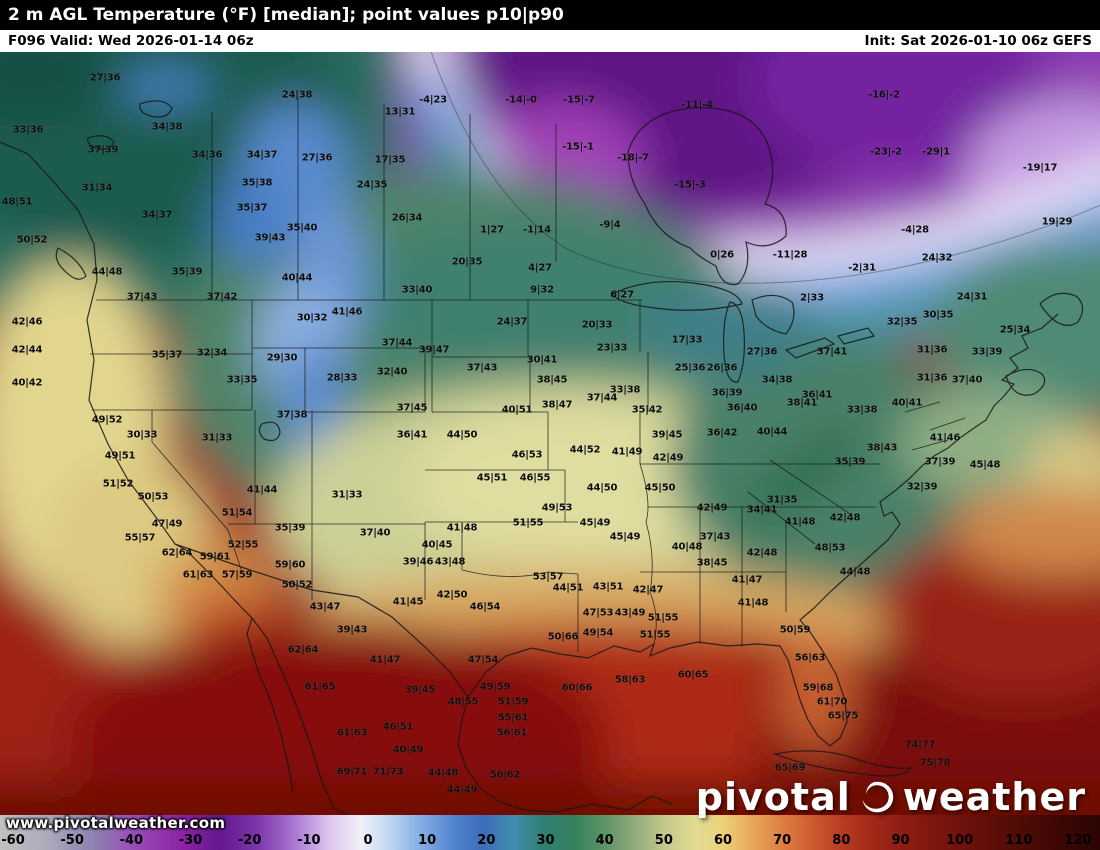 Image resolution: width=1100 pixels, height=850 pixels. Describe the element at coordinates (568, 588) in the screenshot. I see `point-value: 44|51` at that location.